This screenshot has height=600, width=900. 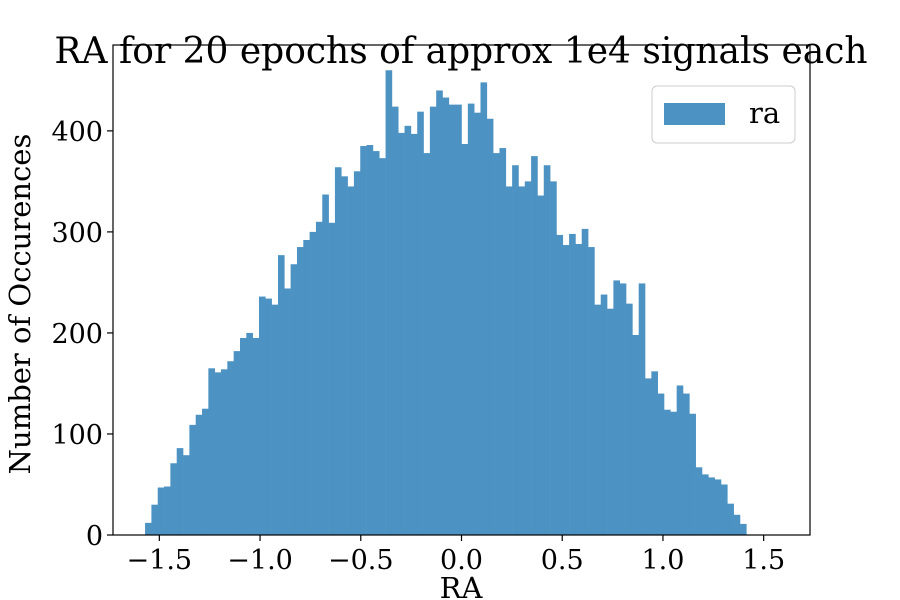 What do you see at coordinates (462, 585) in the screenshot?
I see `x-axis-label: RA` at bounding box center [462, 585].